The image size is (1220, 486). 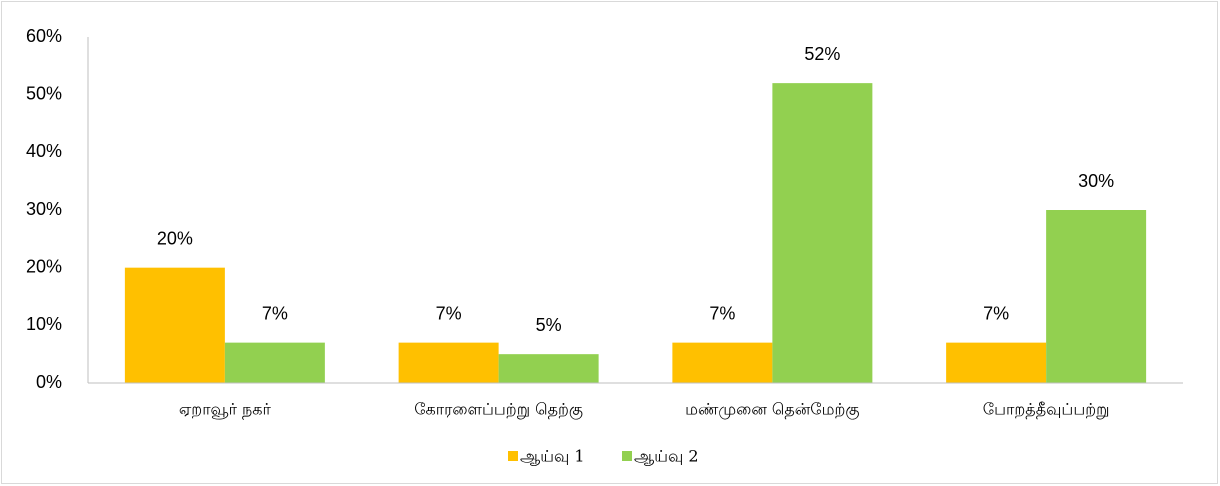 I want to click on x-tick-label: போறத்தீவுப்பற்று, so click(x=1046, y=410).